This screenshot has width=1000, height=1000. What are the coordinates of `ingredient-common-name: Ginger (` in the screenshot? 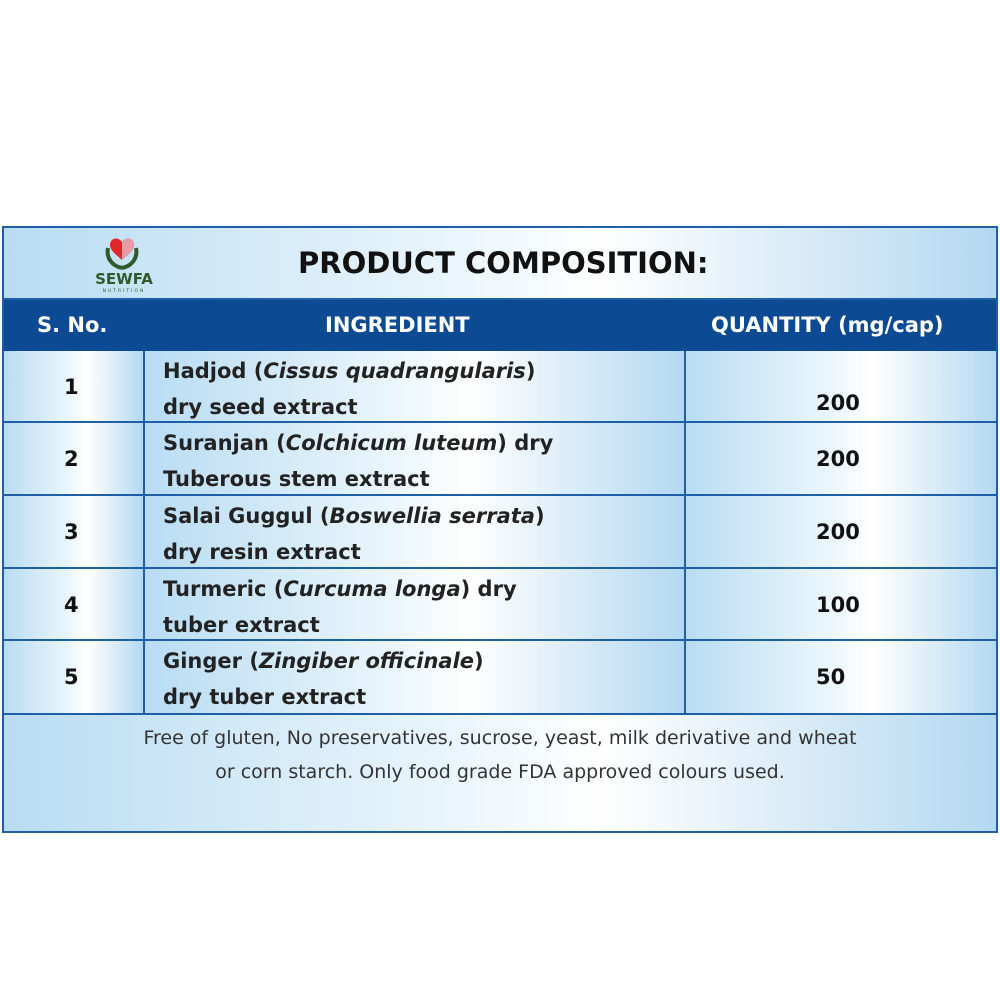 It's located at (211, 661).